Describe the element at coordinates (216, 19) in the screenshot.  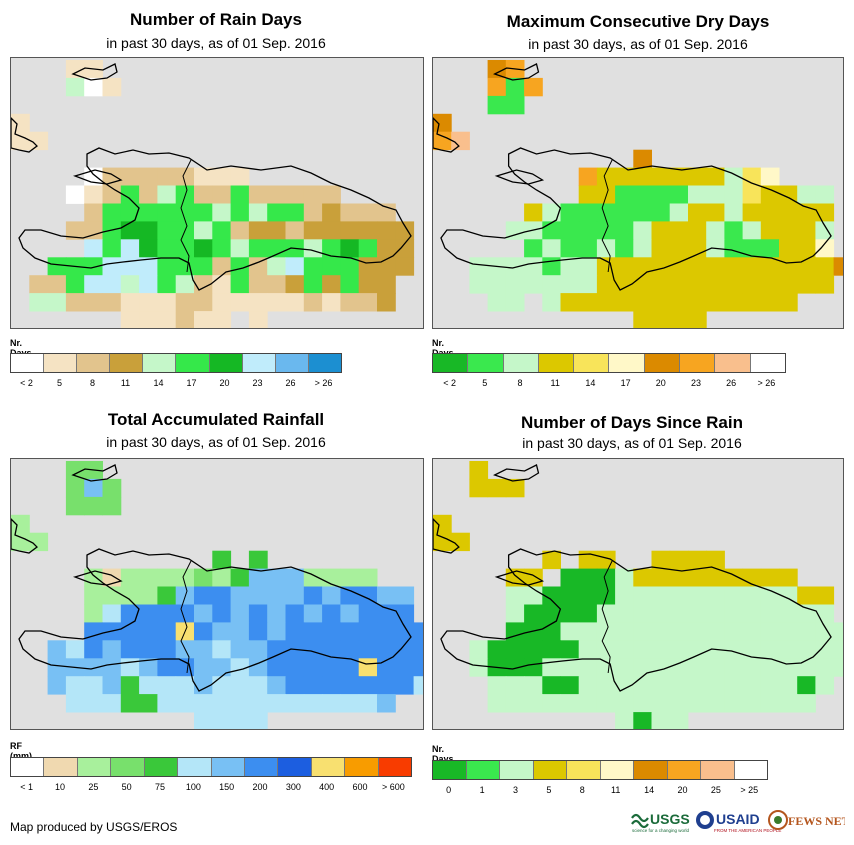
I see `panel-title: Number of Rain Days` at that location.